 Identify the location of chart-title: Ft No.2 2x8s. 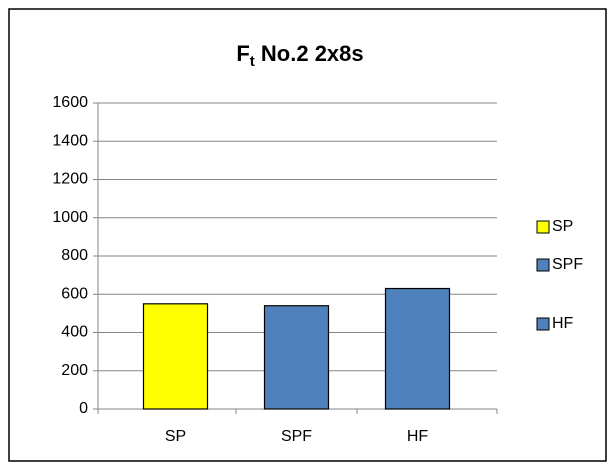
(299, 55).